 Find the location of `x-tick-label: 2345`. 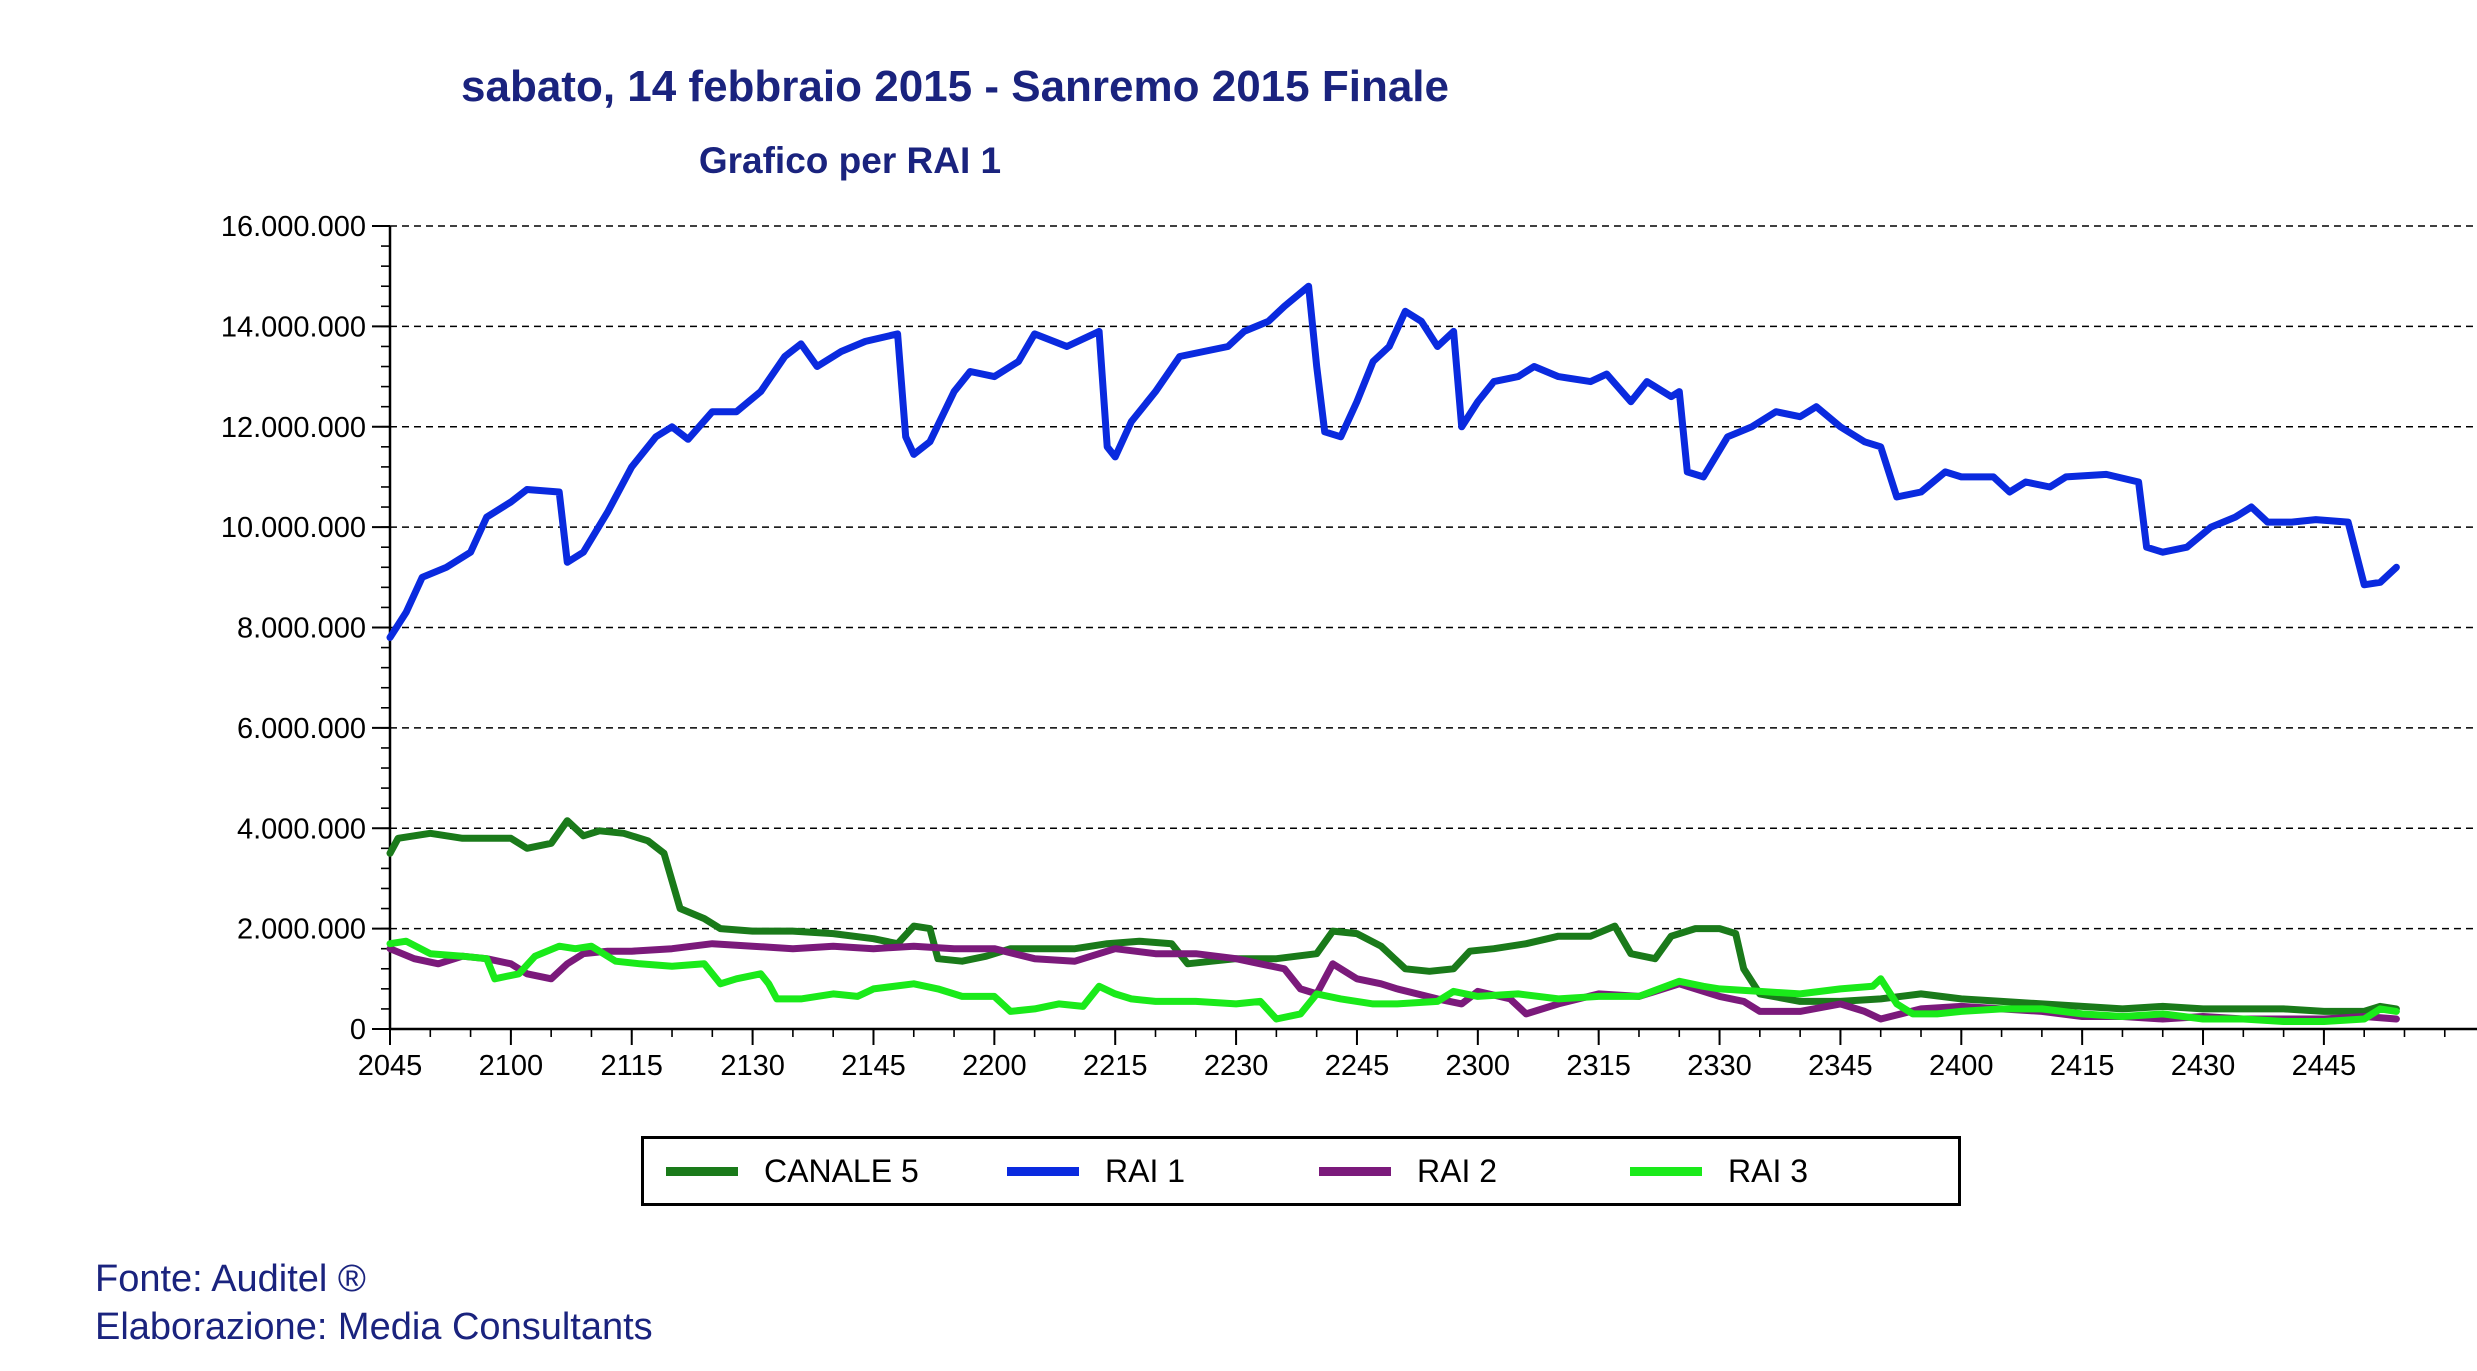

x-tick-label: 2345 is located at coordinates (1840, 1066).